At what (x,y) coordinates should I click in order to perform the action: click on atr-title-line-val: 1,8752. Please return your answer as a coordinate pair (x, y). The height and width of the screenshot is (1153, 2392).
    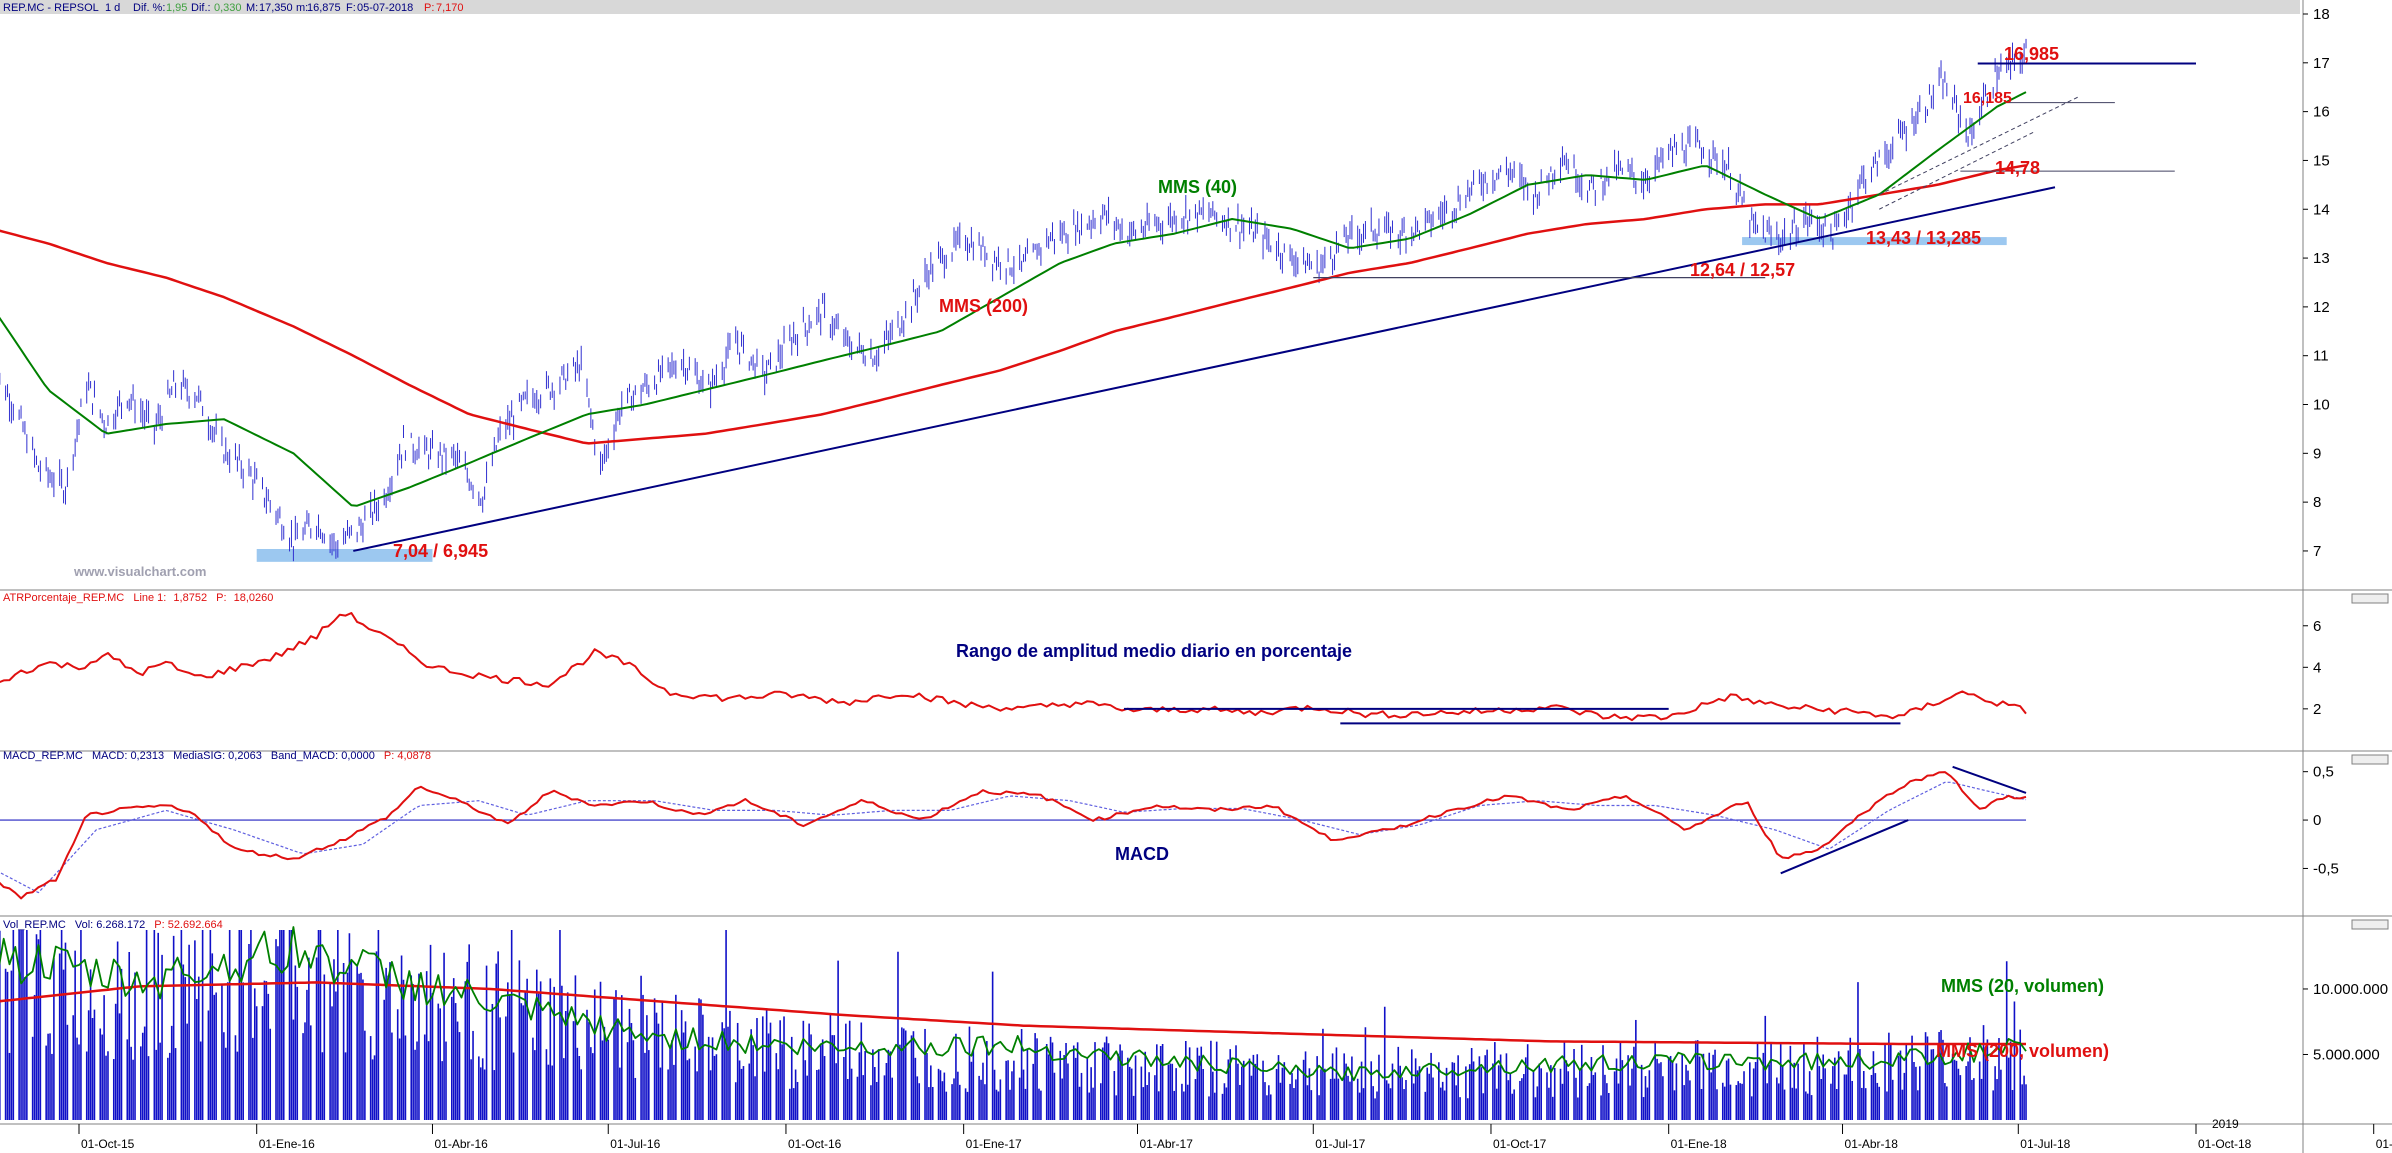
    Looking at the image, I should click on (190, 598).